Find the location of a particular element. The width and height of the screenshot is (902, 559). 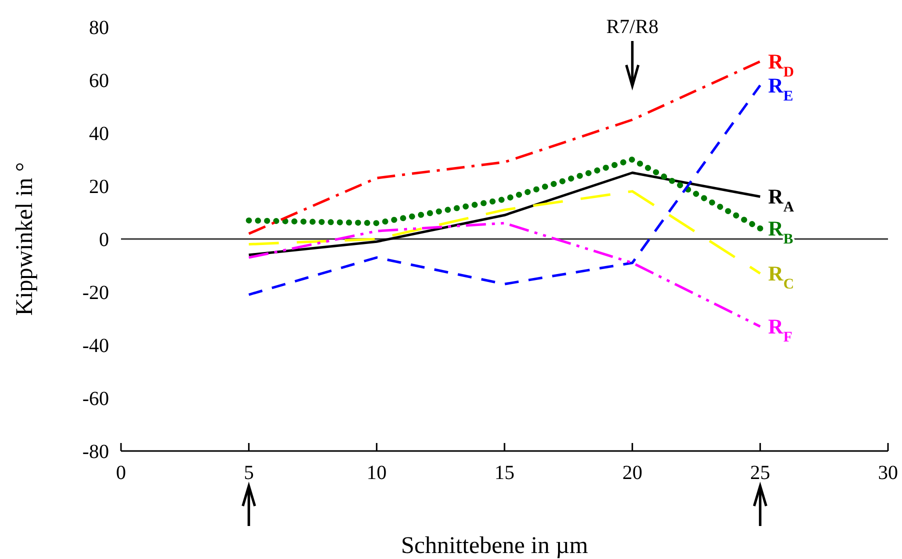

series-label: R$_{A}$ is located at coordinates (781, 200).